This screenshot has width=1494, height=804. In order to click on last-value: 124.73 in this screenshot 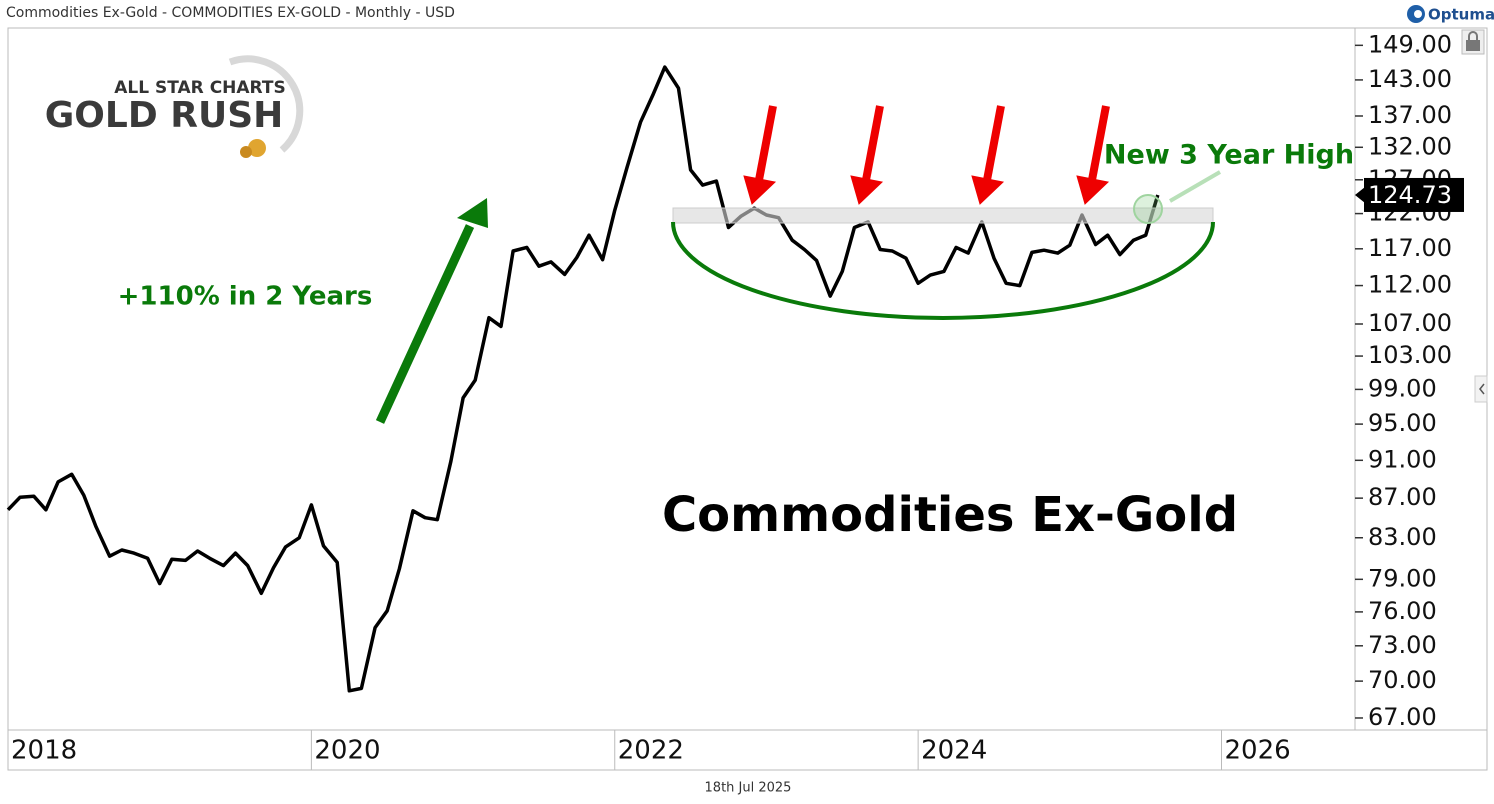, I will do `click(1409, 194)`.